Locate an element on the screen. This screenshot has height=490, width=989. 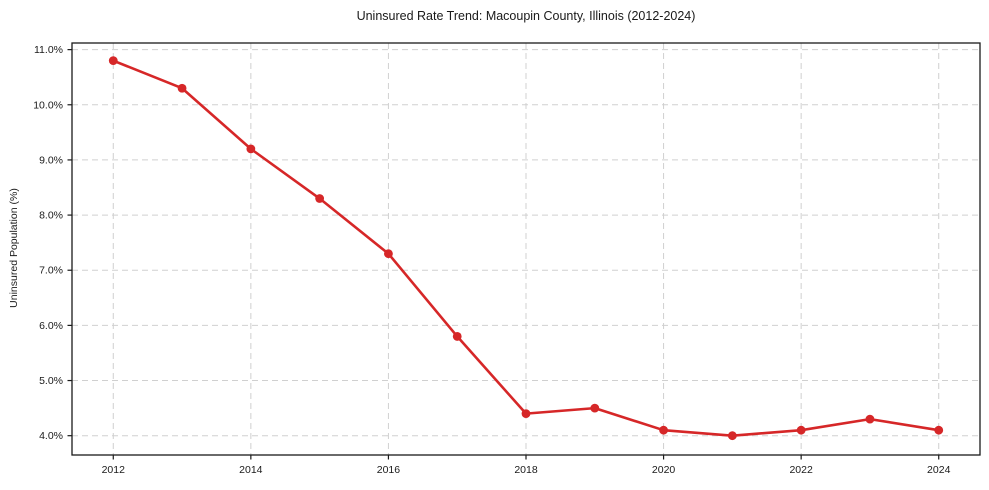
data-point-2022 is located at coordinates (801, 430).